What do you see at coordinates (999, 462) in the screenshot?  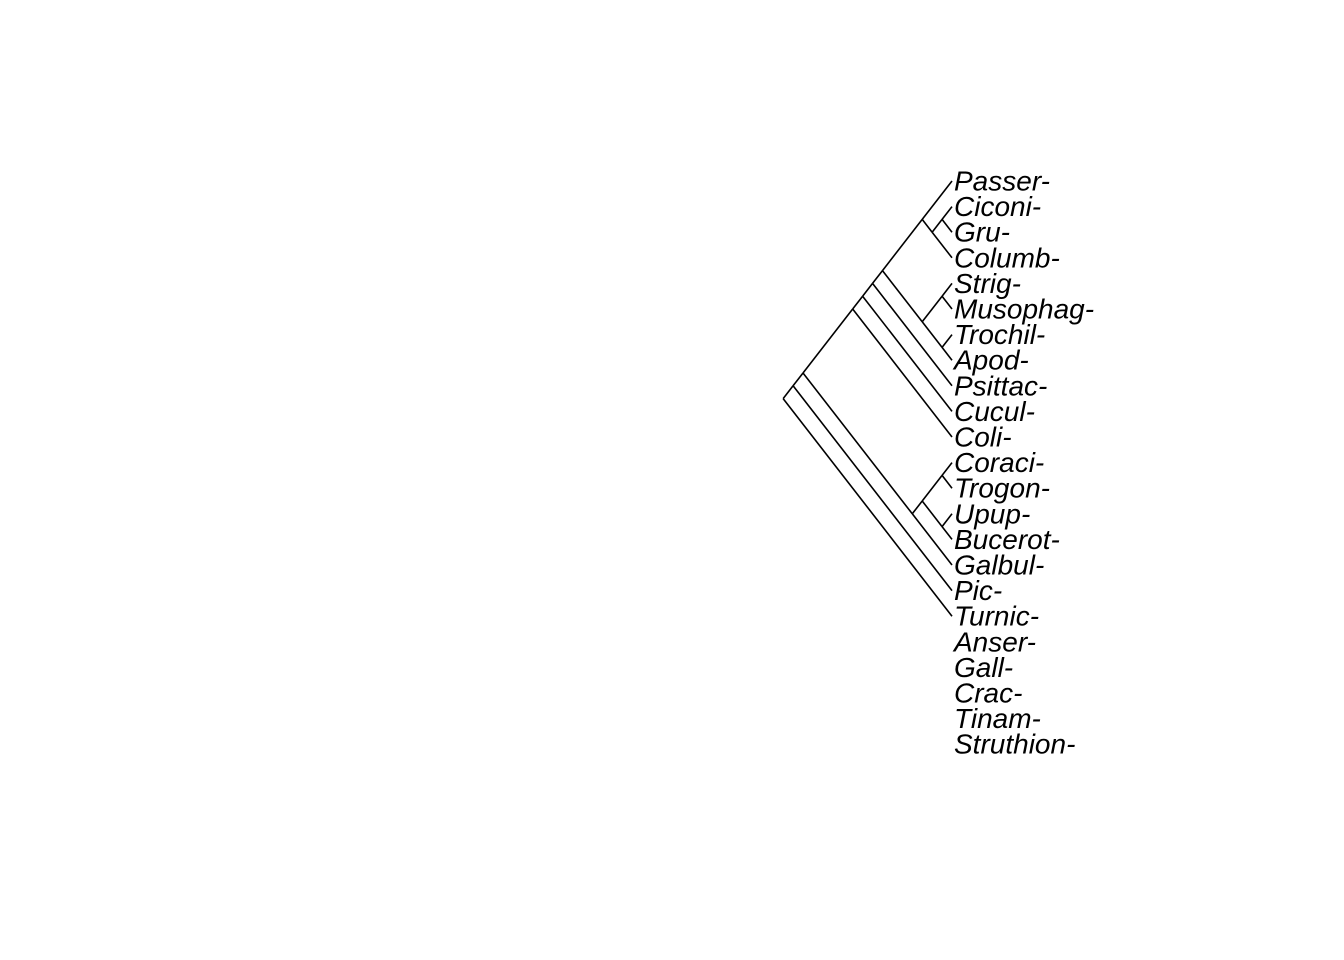 I see `tip-label: Coraci-` at bounding box center [999, 462].